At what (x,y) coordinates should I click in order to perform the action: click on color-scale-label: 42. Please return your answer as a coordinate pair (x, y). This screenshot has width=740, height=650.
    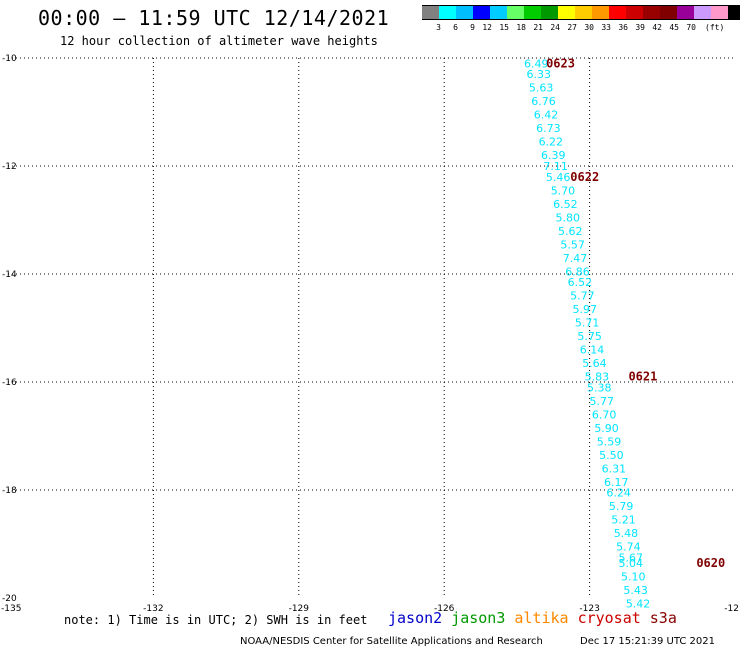
    Looking at the image, I should click on (657, 27).